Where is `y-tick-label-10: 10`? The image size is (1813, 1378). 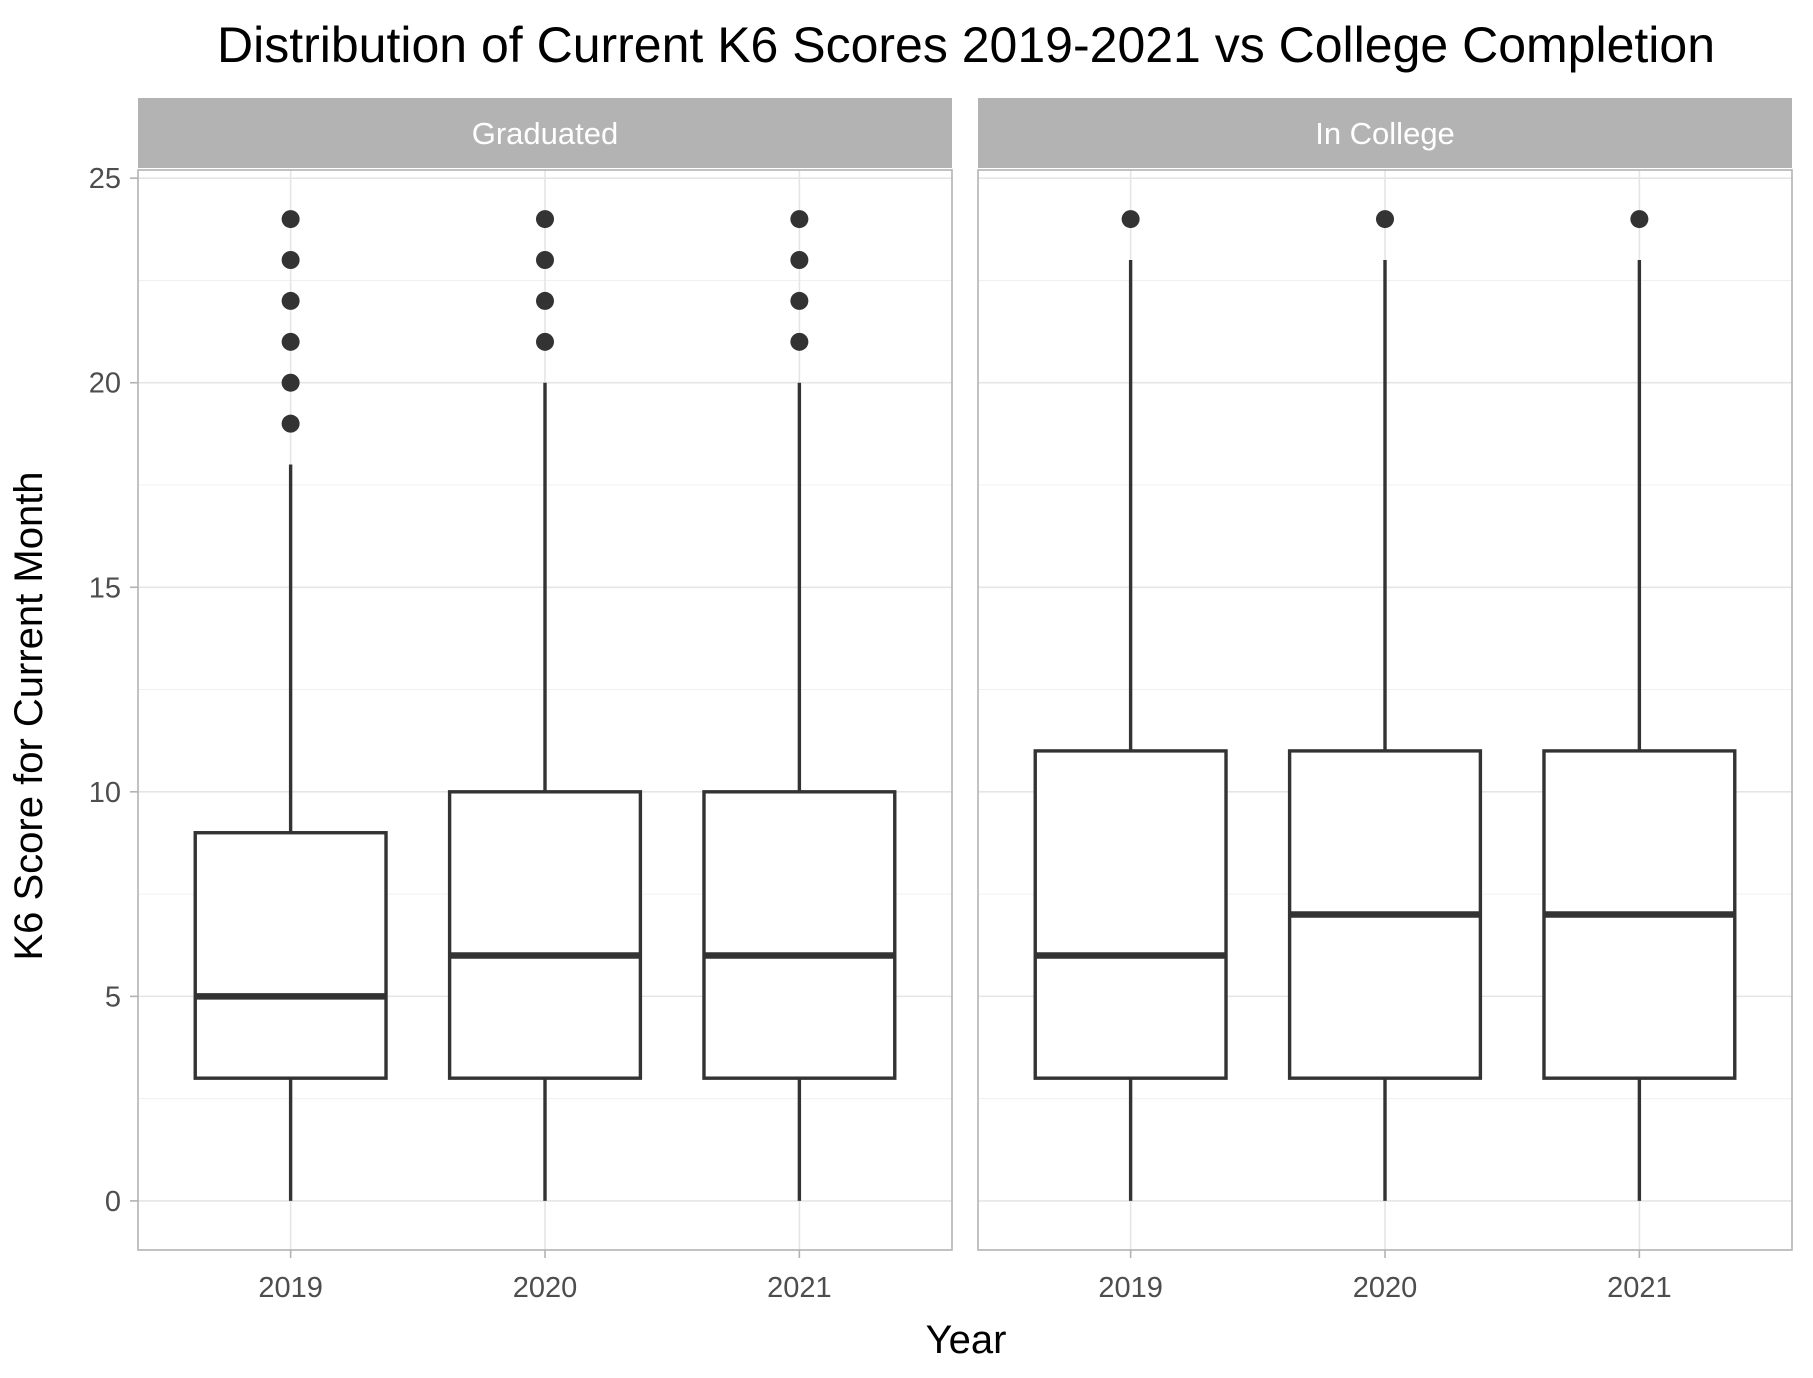 y-tick-label-10: 10 is located at coordinates (105, 793).